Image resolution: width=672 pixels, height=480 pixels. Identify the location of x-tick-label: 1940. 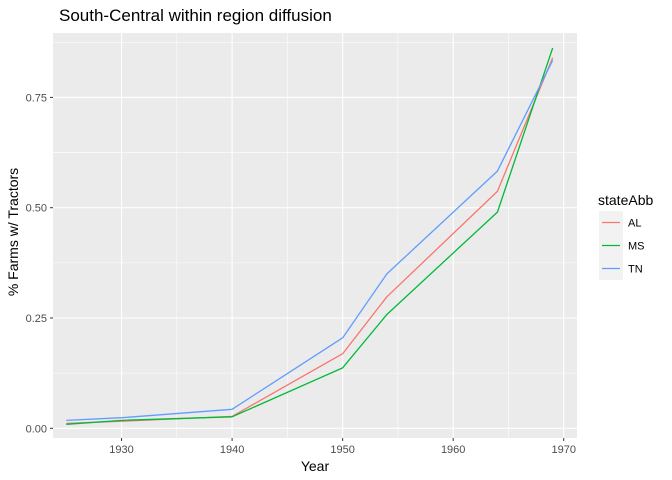
(232, 450).